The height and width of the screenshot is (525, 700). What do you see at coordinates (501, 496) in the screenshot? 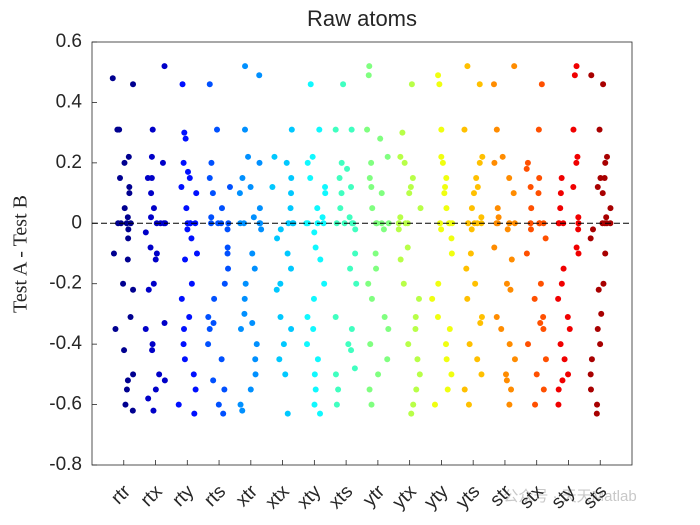
I see `x-tick-label: str` at bounding box center [501, 496].